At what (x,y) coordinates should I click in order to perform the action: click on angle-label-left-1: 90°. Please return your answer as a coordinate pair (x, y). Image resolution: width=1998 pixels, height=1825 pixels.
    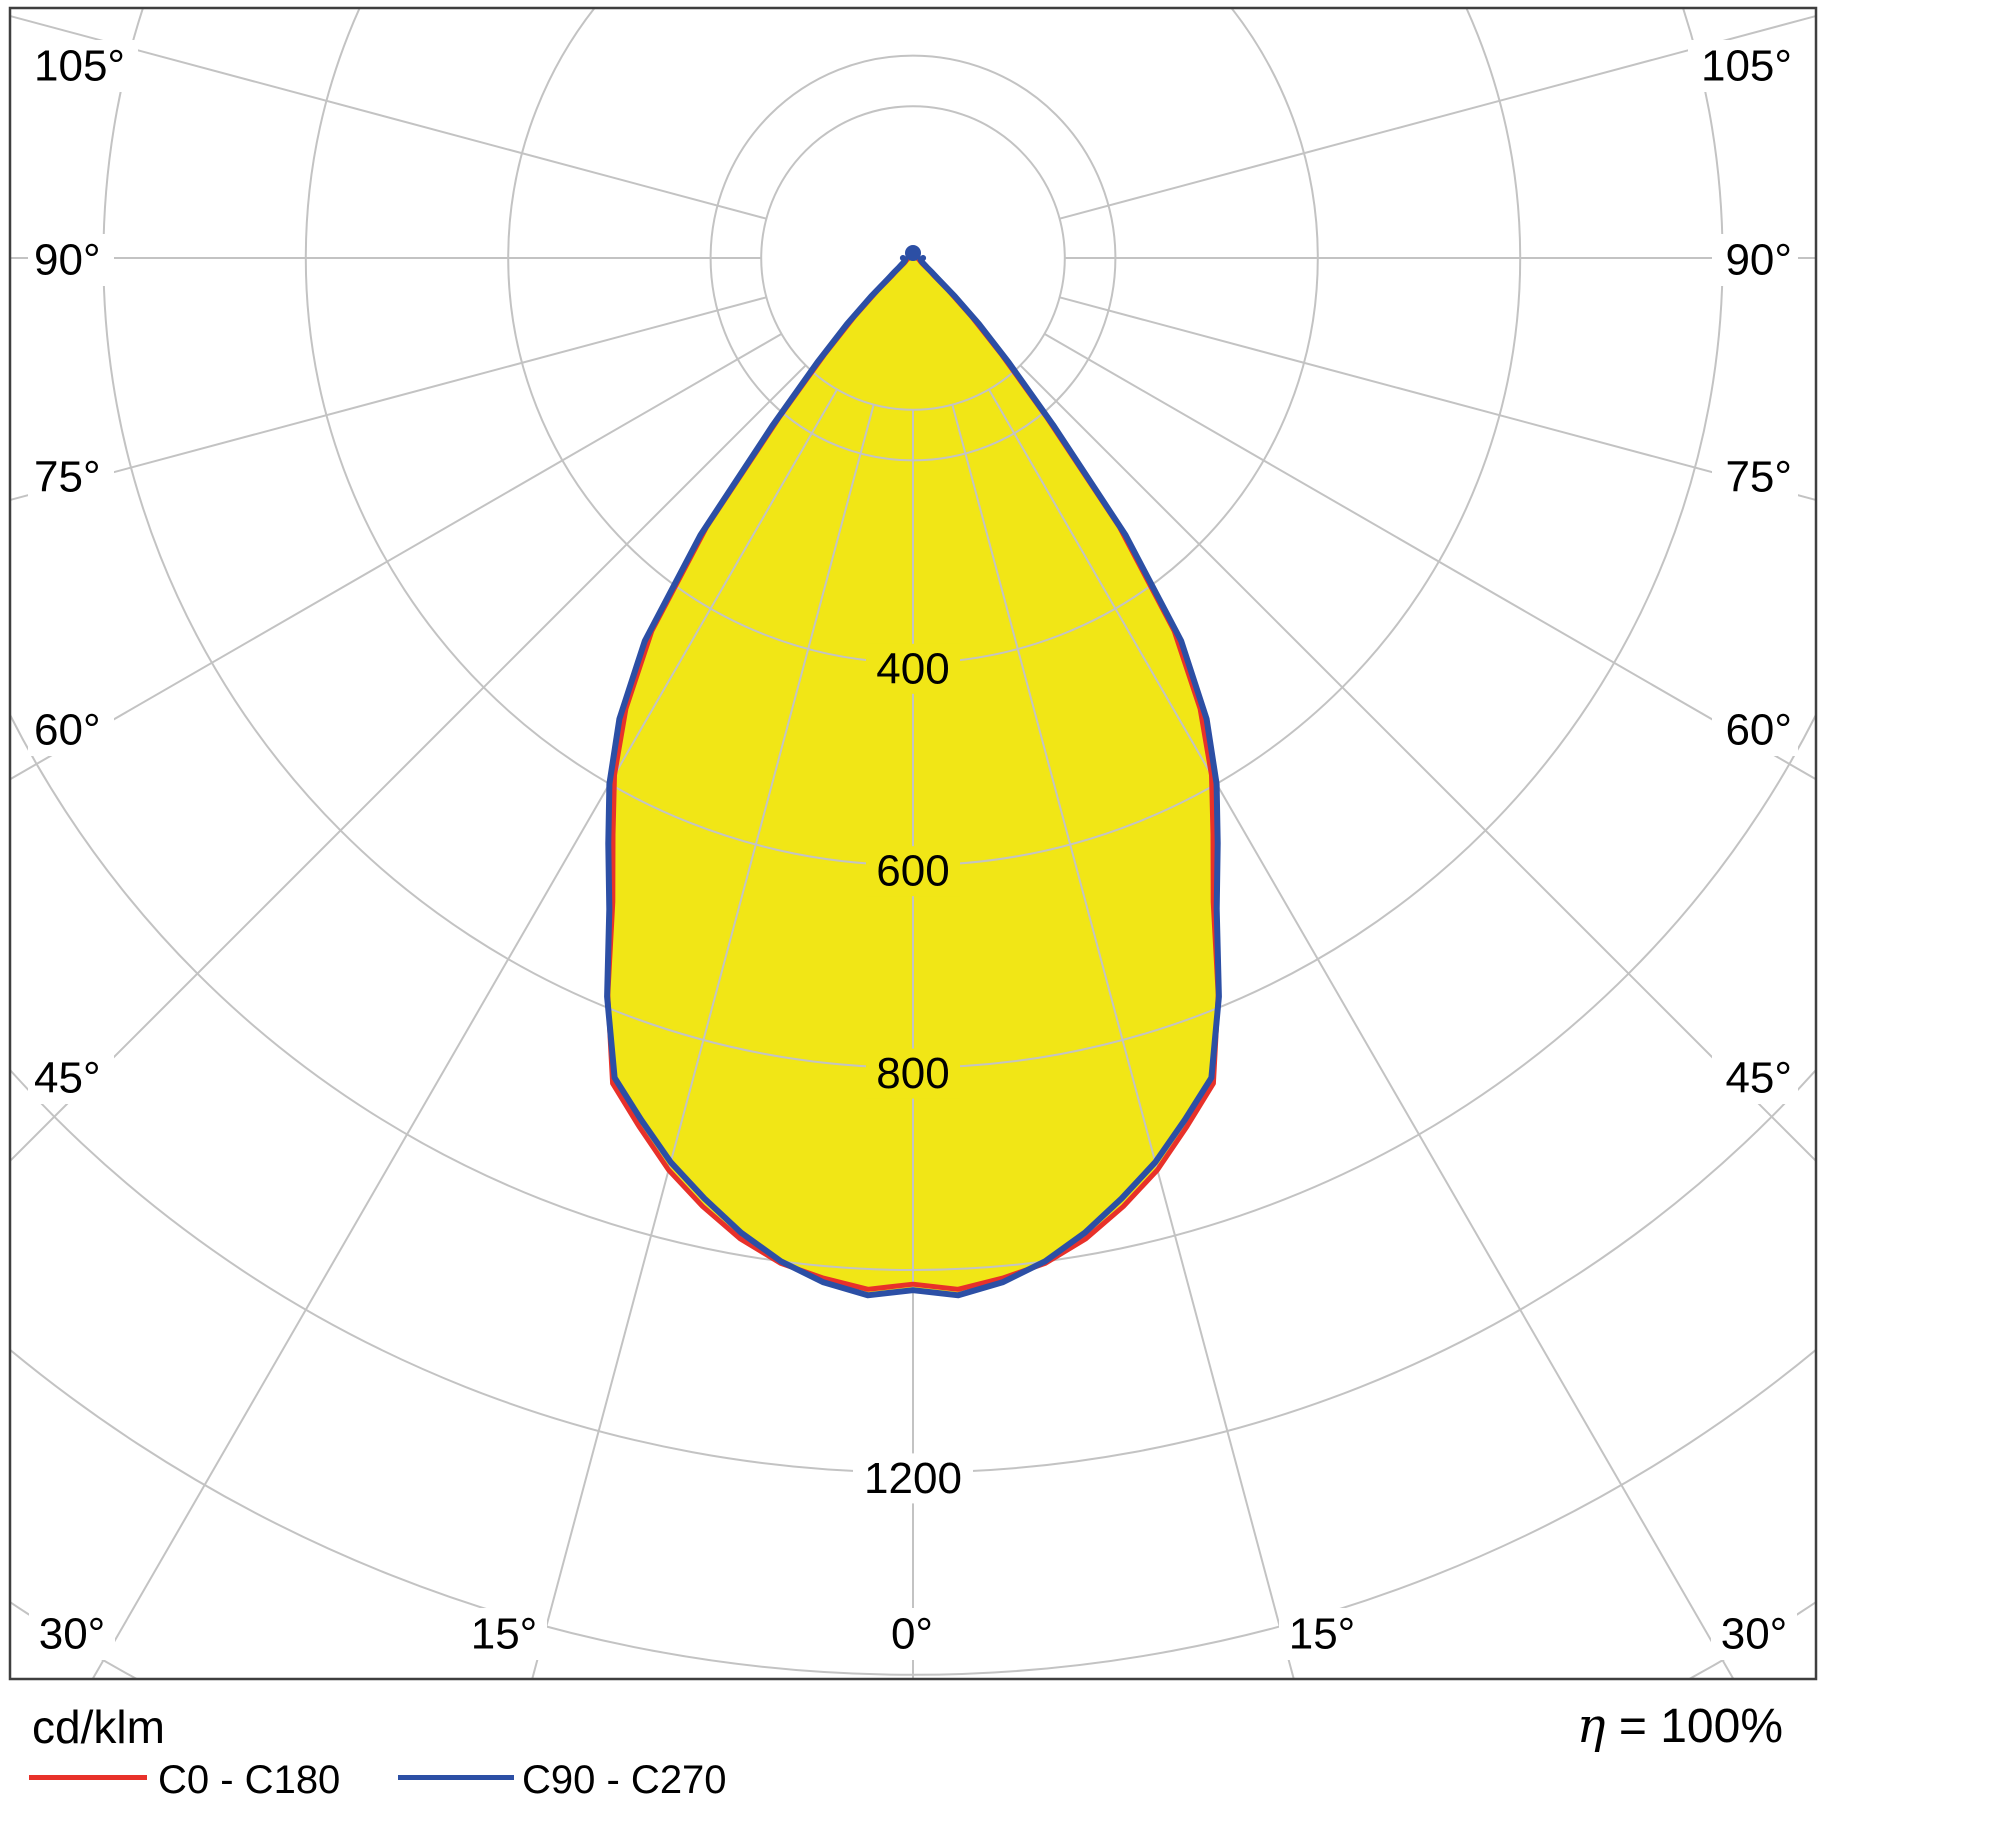
    Looking at the image, I should click on (67, 260).